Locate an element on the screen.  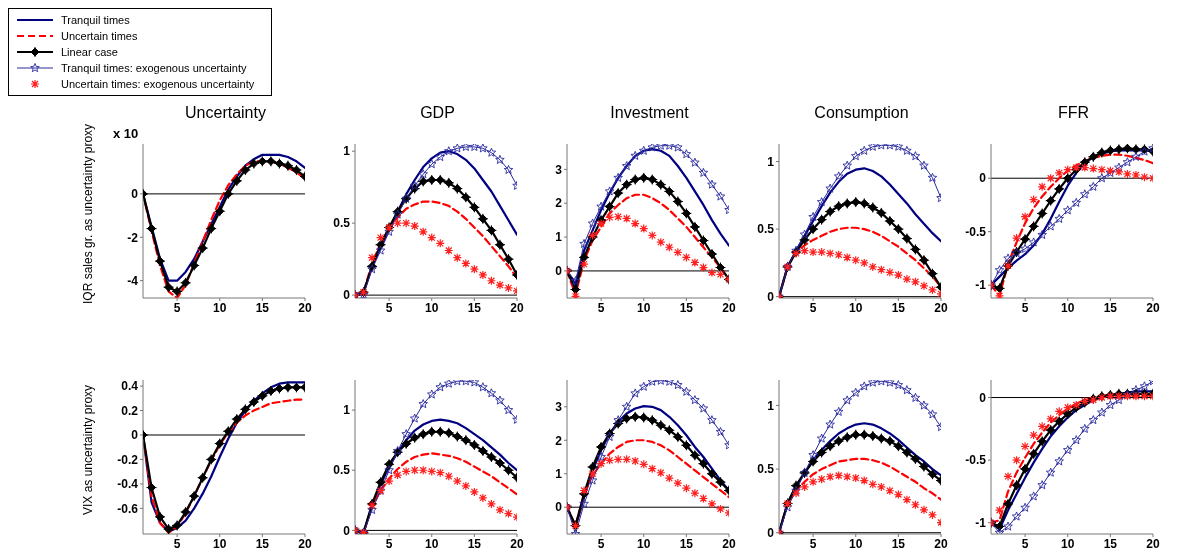
y-tick-label: -2 is located at coordinates (133, 237).